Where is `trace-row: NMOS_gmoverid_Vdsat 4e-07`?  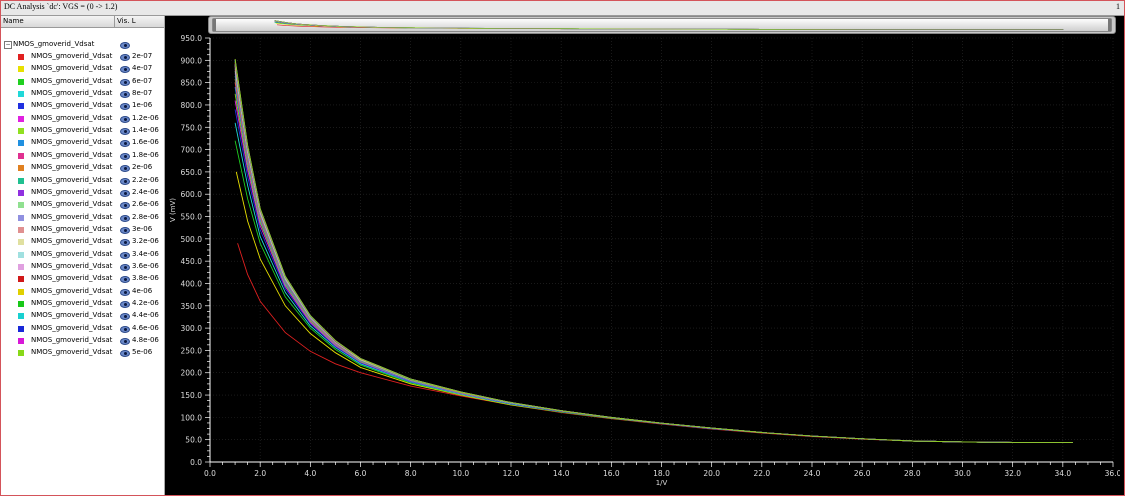
trace-row: NMOS_gmoverid_Vdsat 4e-07 is located at coordinates (82, 69).